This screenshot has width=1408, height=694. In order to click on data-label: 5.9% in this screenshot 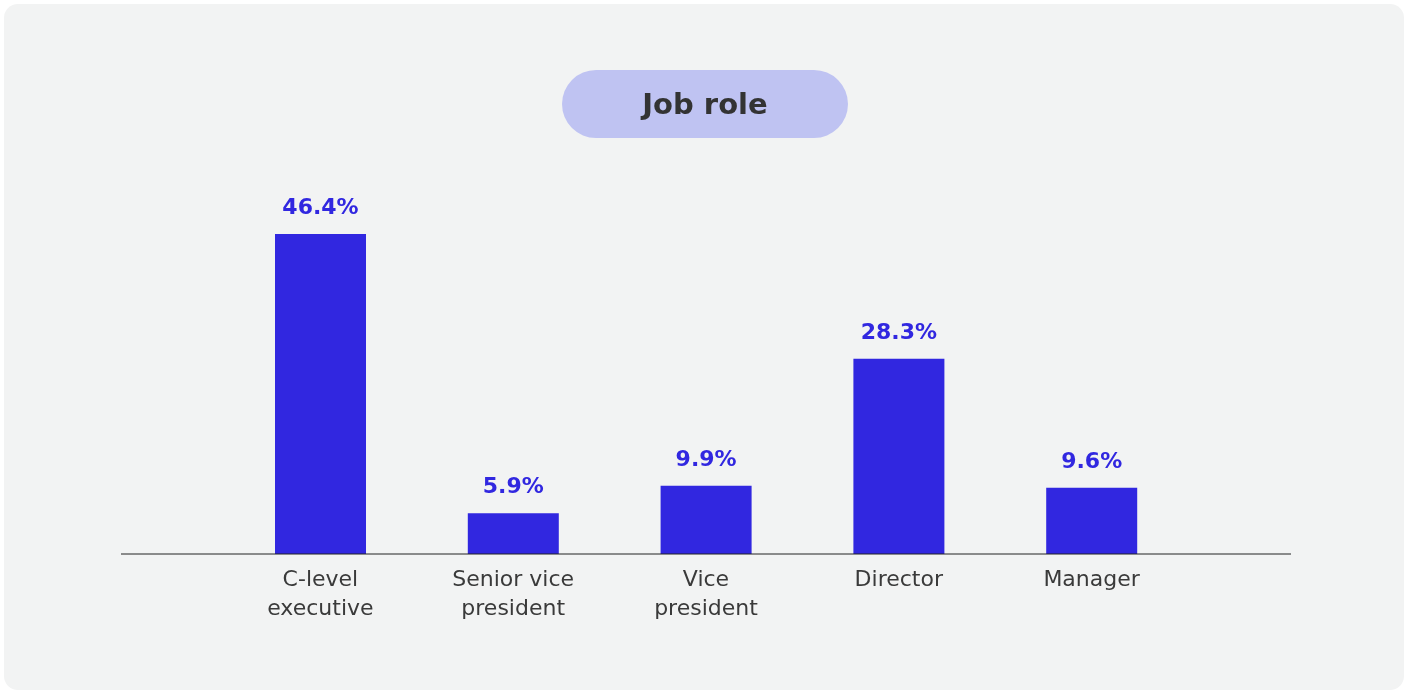, I will do `click(513, 486)`.